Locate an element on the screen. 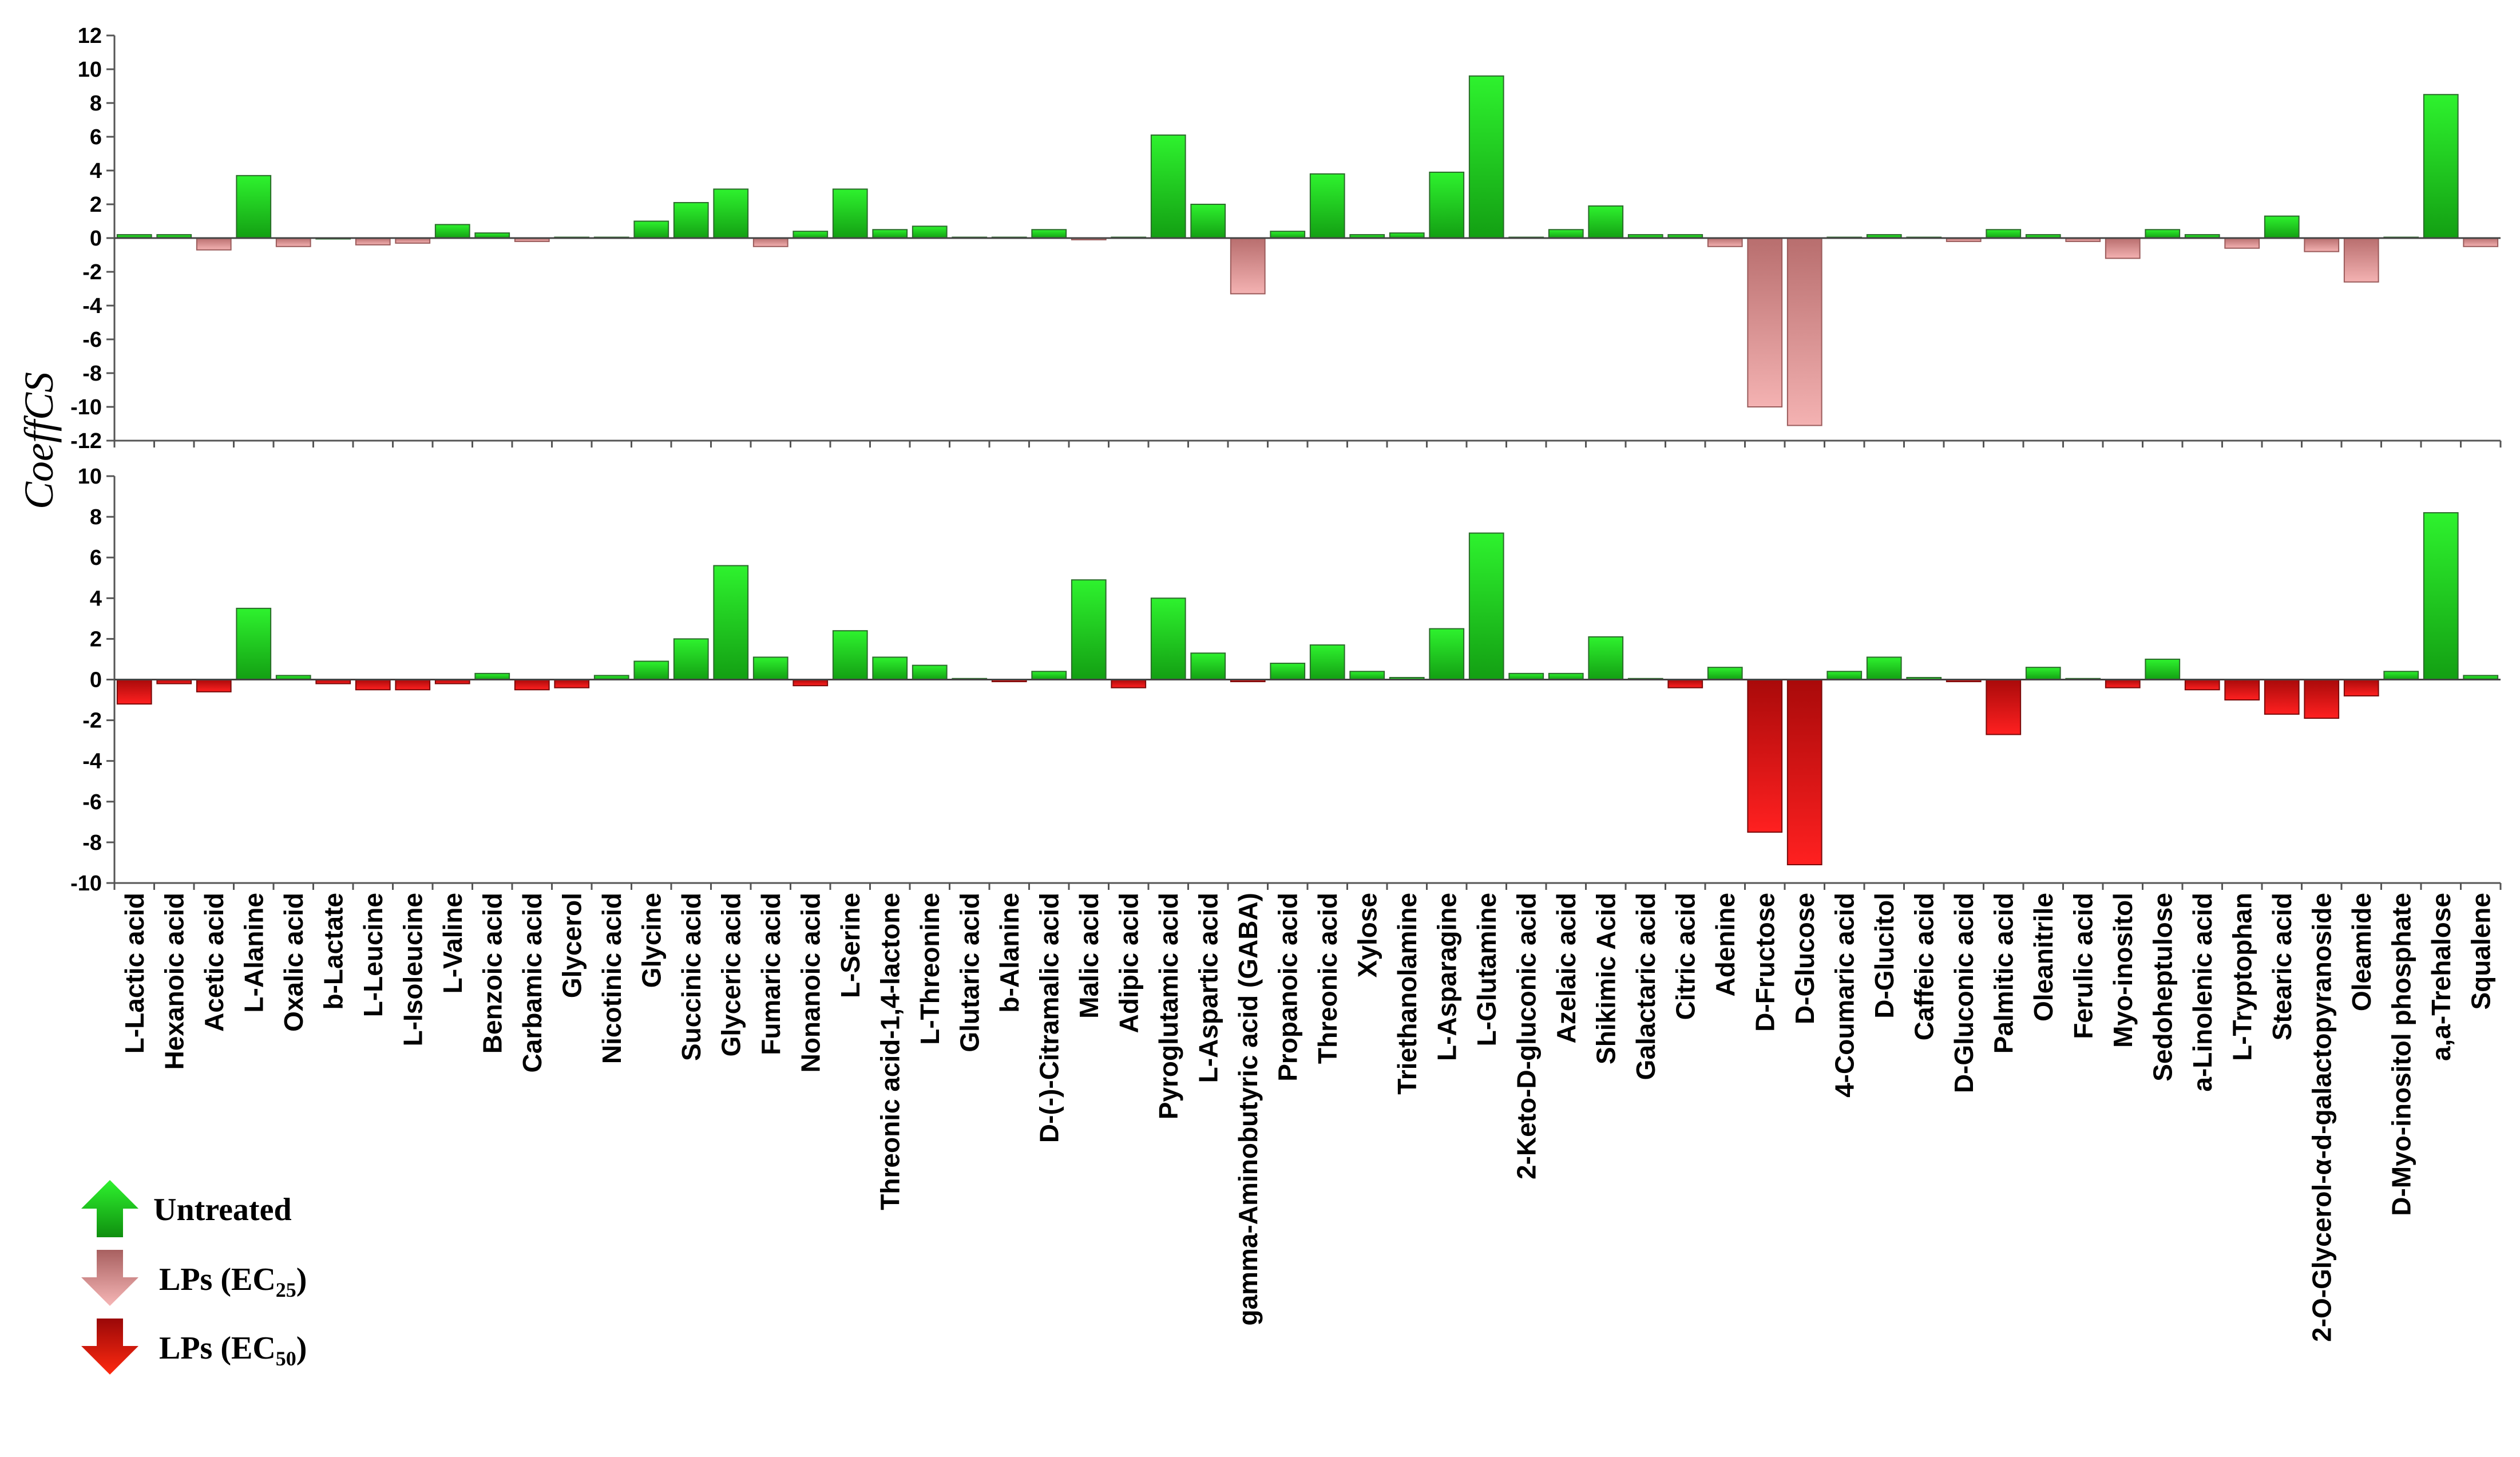 The height and width of the screenshot is (1457, 2520). category-label-48: Oleanitrile is located at coordinates (2043, 957).